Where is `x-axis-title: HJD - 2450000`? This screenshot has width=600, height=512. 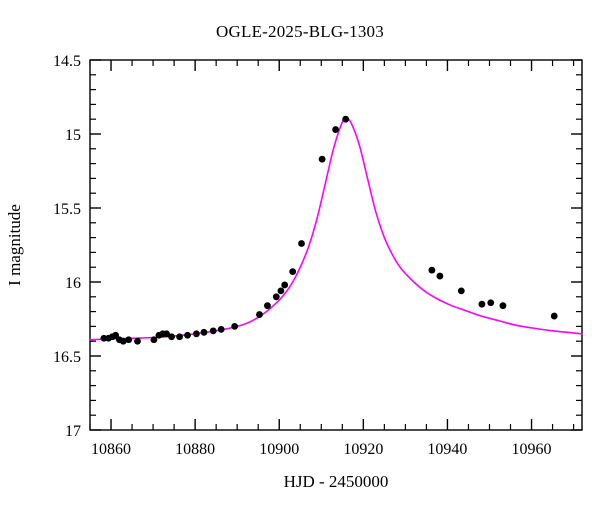 x-axis-title: HJD - 2450000 is located at coordinates (336, 481).